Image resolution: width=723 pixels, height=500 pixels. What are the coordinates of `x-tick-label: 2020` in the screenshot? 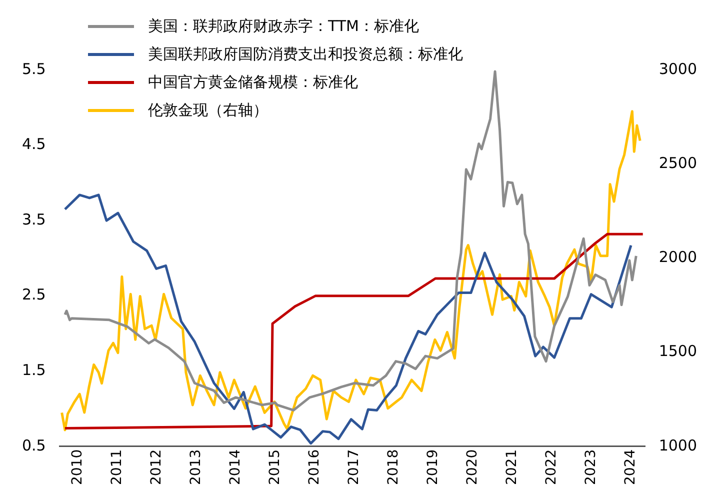 It's located at (472, 467).